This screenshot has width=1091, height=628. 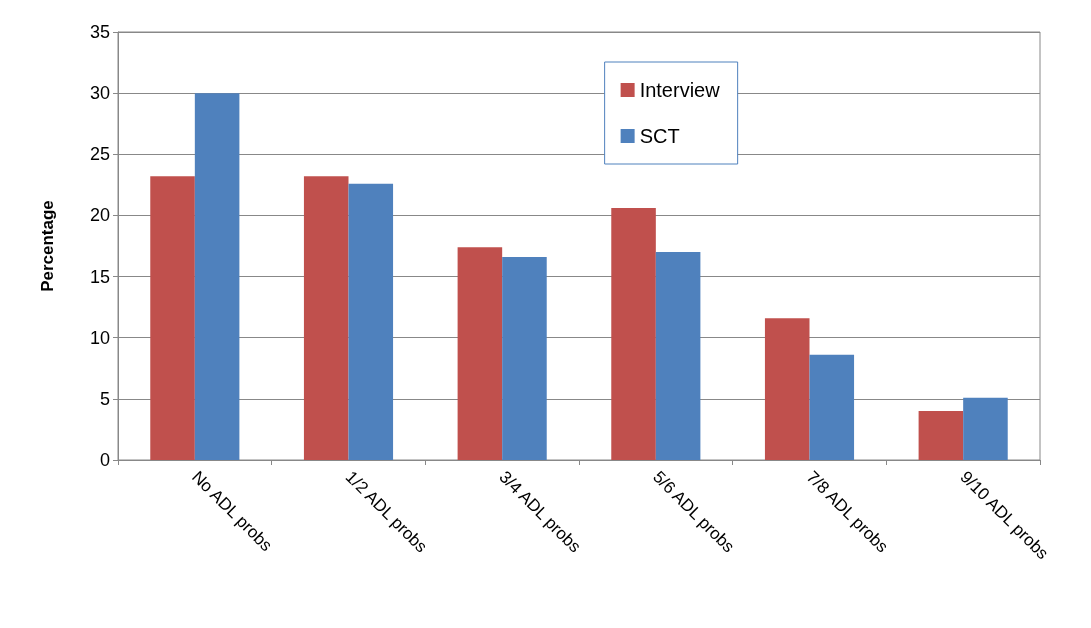 I want to click on y-axis-title: Percentage, so click(x=47, y=246).